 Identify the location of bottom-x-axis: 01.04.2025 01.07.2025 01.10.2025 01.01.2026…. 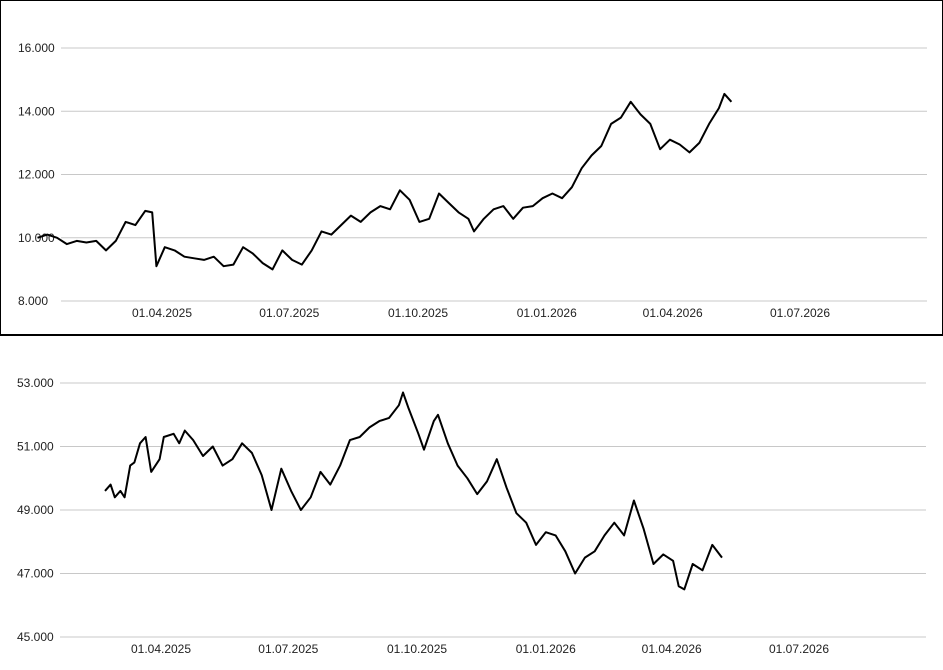
(480, 649).